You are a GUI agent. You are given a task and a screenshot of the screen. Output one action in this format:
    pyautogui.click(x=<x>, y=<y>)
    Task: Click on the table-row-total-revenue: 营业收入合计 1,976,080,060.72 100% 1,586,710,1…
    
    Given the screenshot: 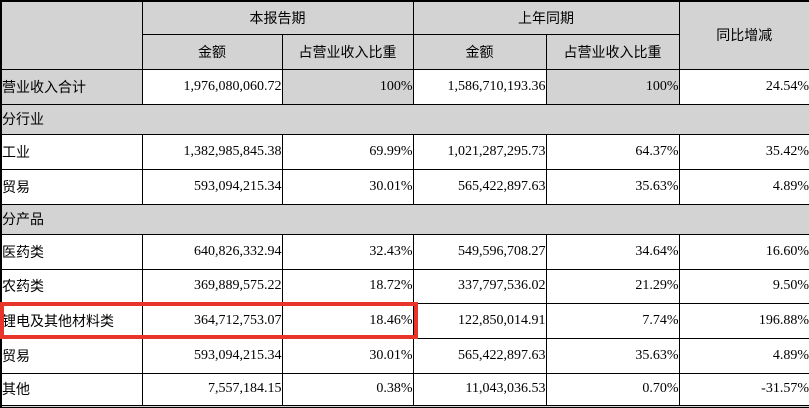 What is the action you would take?
    pyautogui.click(x=404, y=86)
    